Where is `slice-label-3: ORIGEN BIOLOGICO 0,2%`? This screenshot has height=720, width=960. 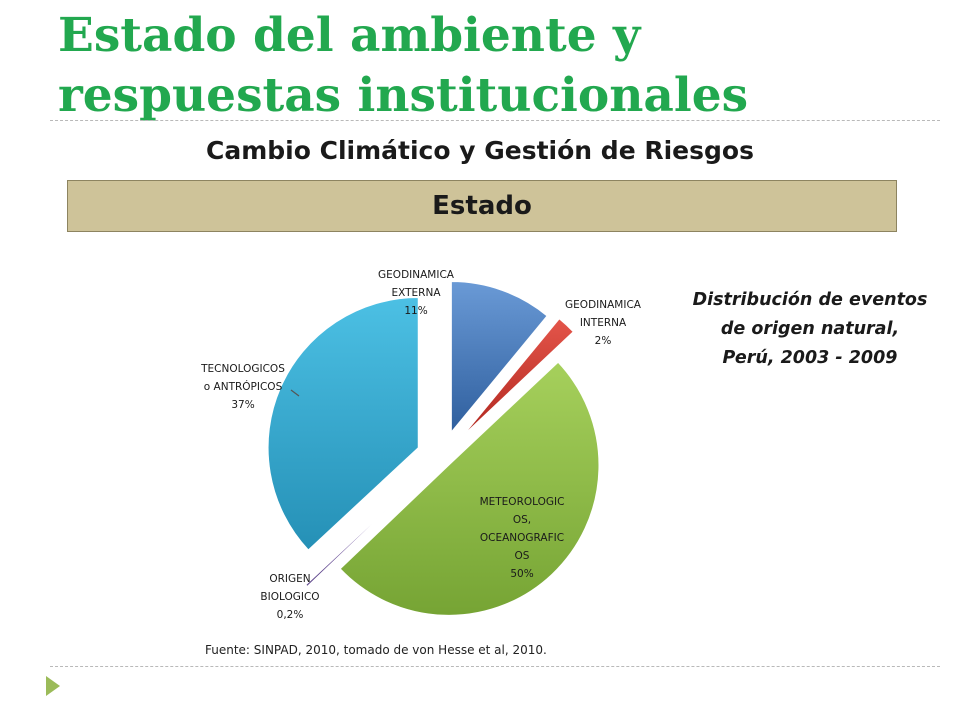
slice-label-3: ORIGEN BIOLOGICO 0,2% is located at coordinates (289, 597).